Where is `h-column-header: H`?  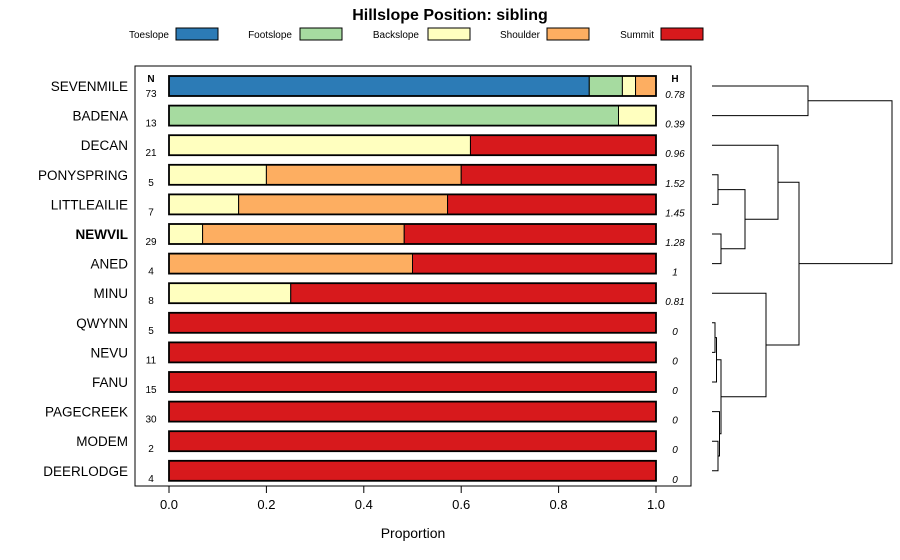
h-column-header: H is located at coordinates (674, 79).